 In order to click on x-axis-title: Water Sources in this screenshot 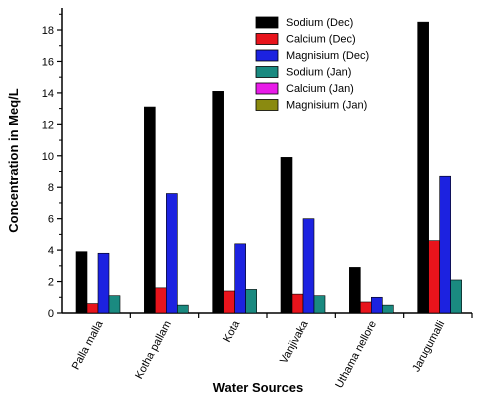, I will do `click(258, 387)`.